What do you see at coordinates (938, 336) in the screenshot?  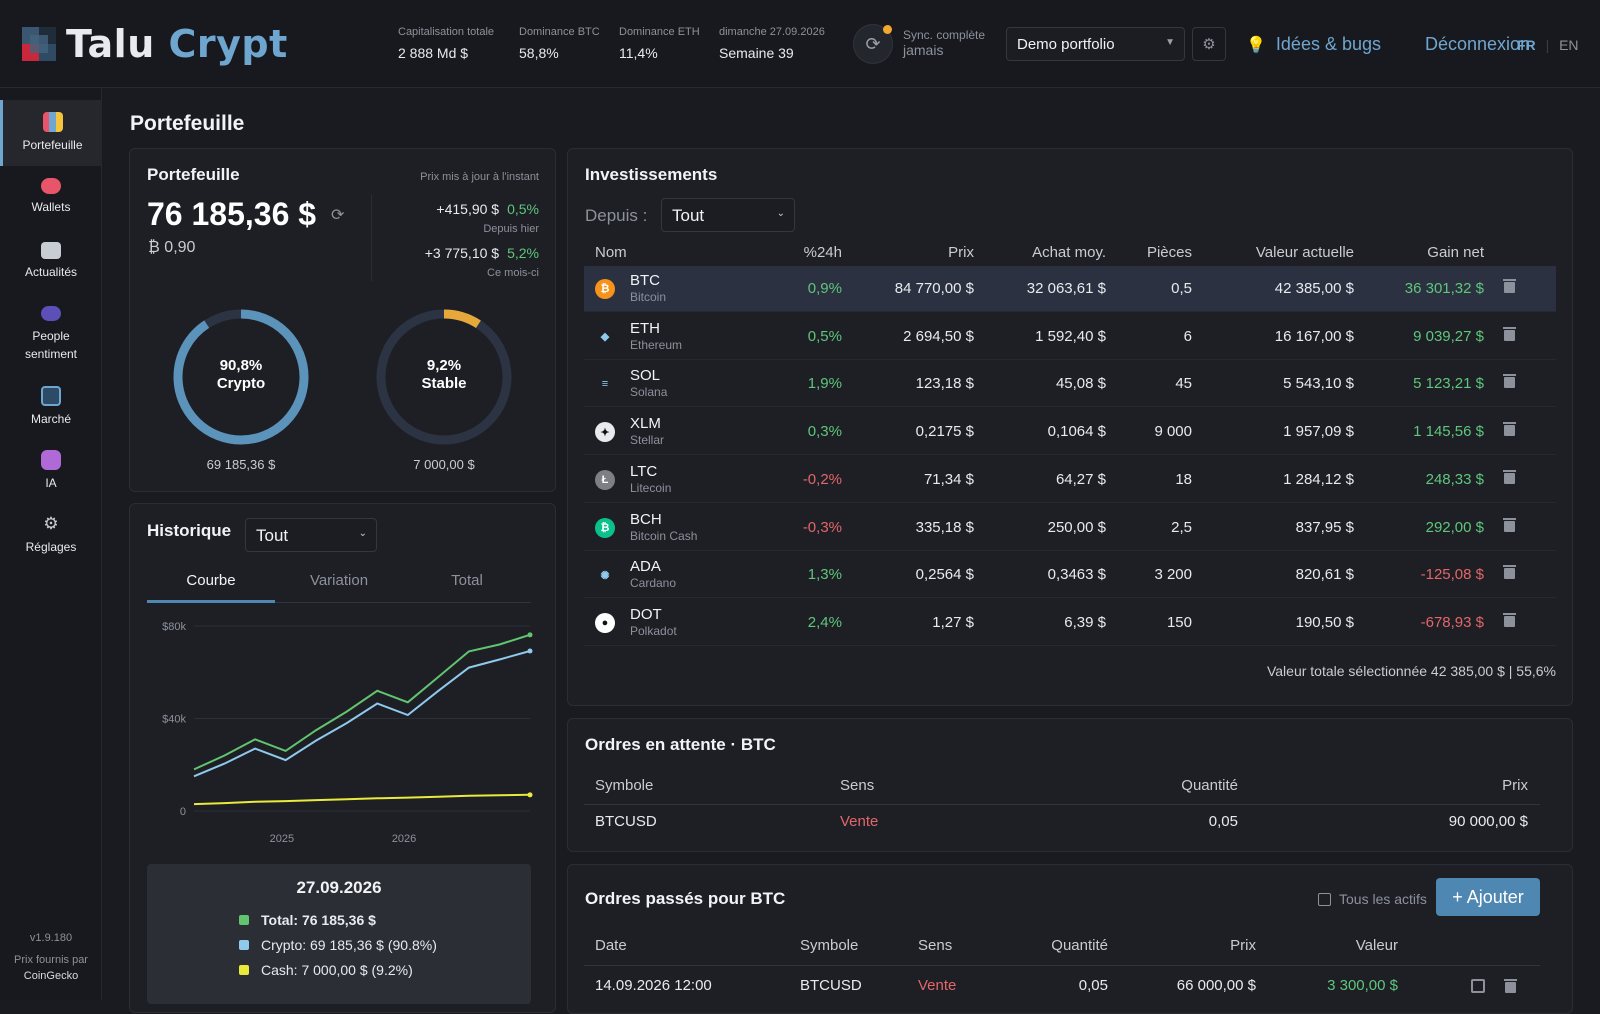 I see `coin-price: 2 694,50 $` at bounding box center [938, 336].